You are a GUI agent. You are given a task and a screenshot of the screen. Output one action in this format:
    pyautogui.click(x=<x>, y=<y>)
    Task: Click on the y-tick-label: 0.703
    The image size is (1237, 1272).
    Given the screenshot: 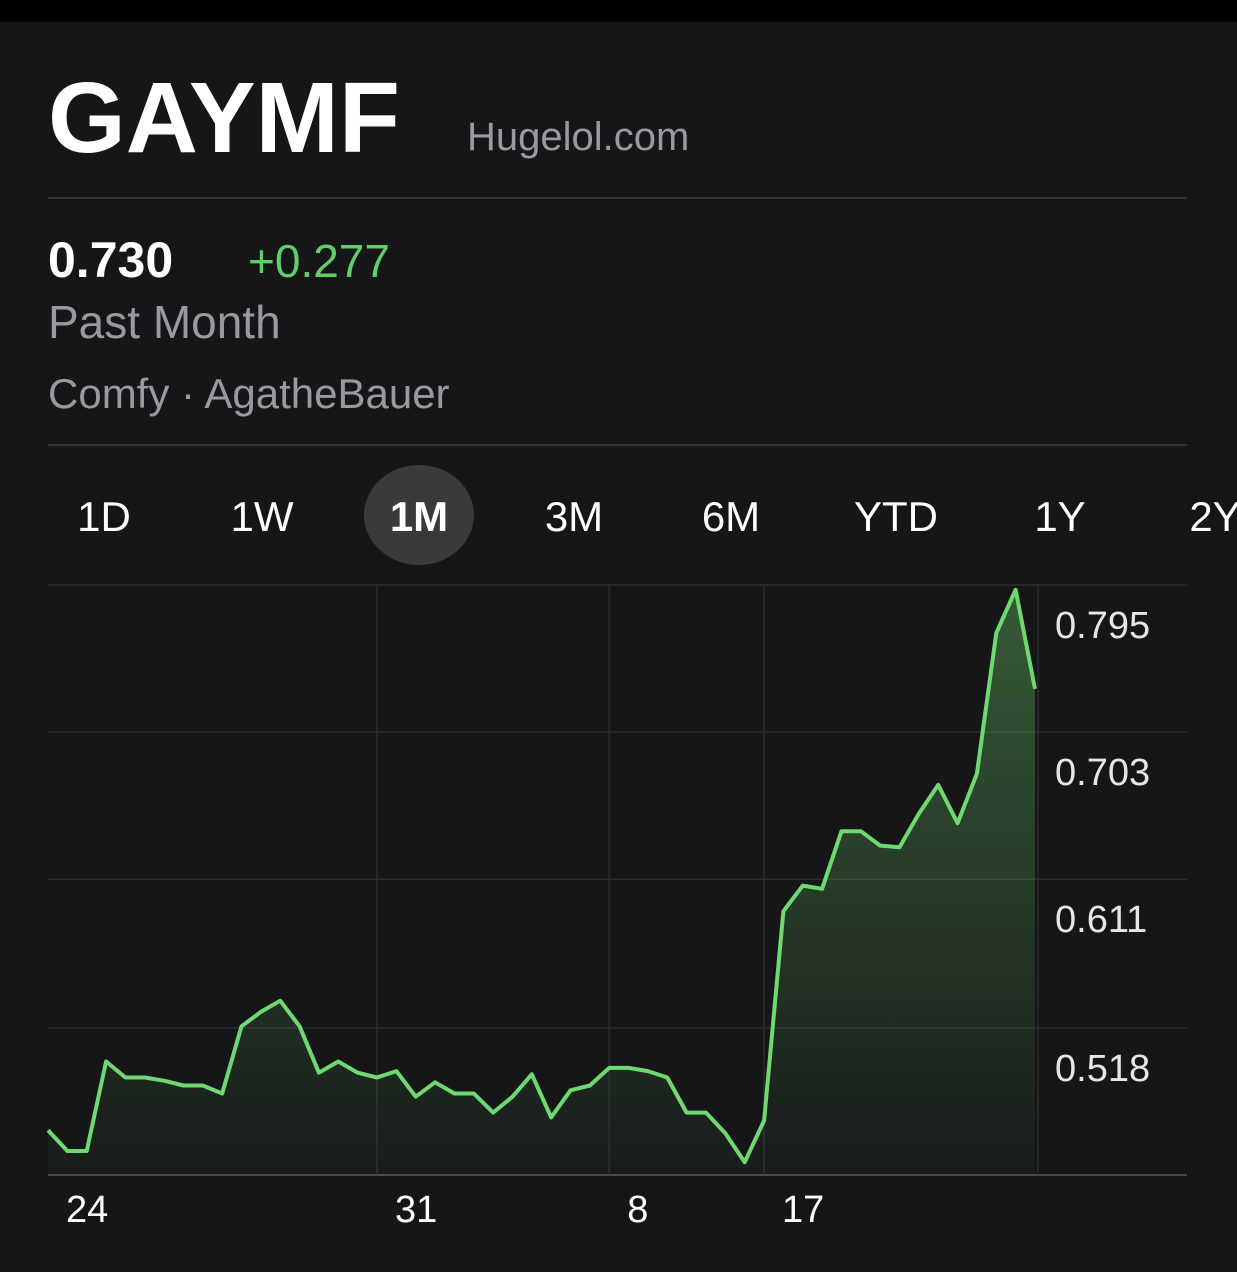 What is the action you would take?
    pyautogui.click(x=1102, y=773)
    